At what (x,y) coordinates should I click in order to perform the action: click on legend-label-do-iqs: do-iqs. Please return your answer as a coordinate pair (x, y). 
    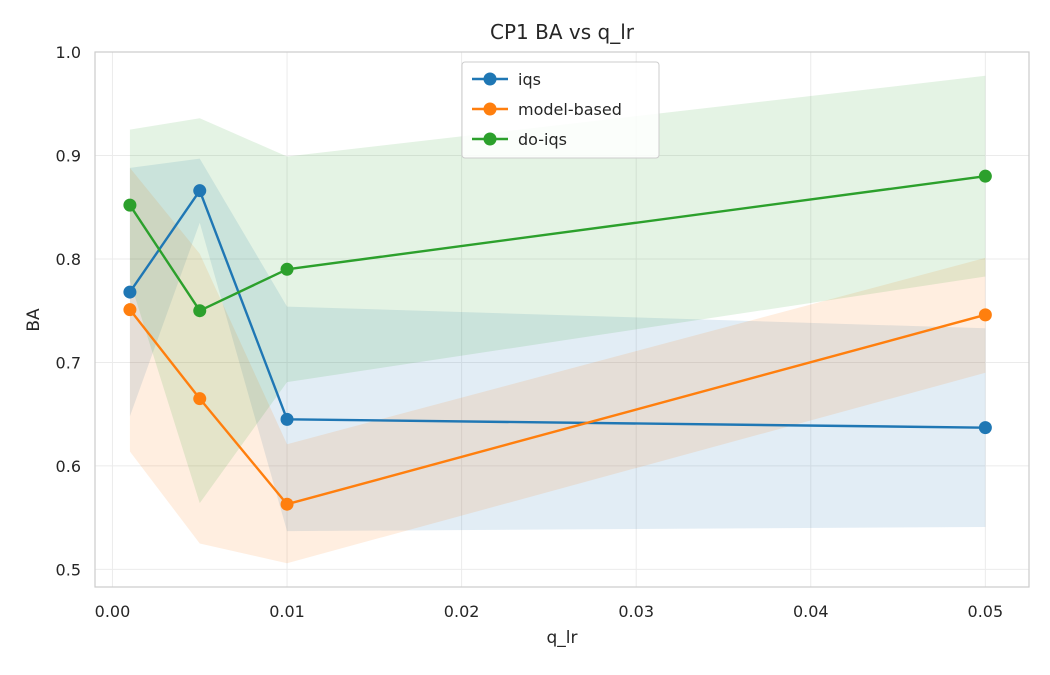
    Looking at the image, I should click on (542, 139).